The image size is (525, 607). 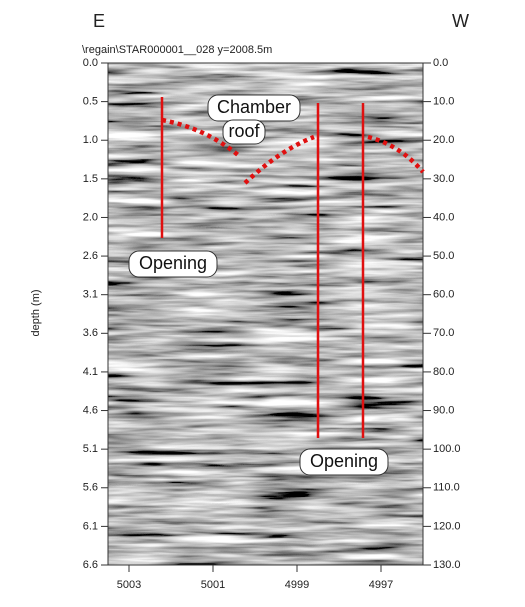 I want to click on y-tick-label: 0.5, so click(x=90, y=102).